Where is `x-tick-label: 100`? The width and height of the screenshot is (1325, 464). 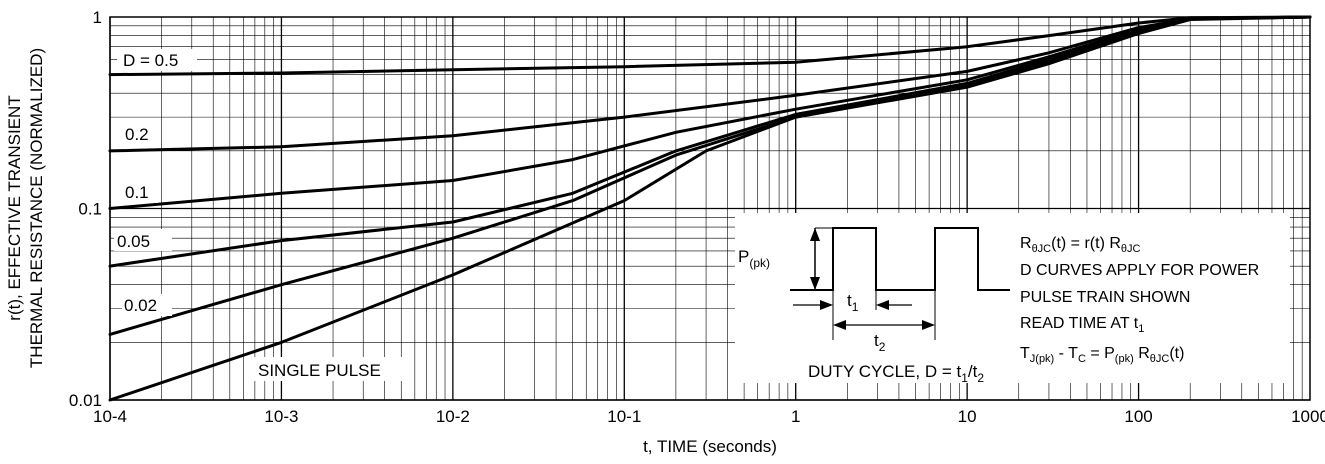 x-tick-label: 100 is located at coordinates (1138, 416).